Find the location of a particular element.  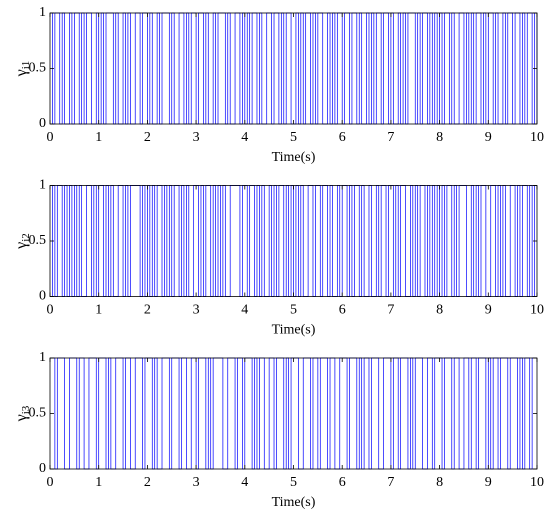

y-label-subscript: i3 is located at coordinates (26, 409).